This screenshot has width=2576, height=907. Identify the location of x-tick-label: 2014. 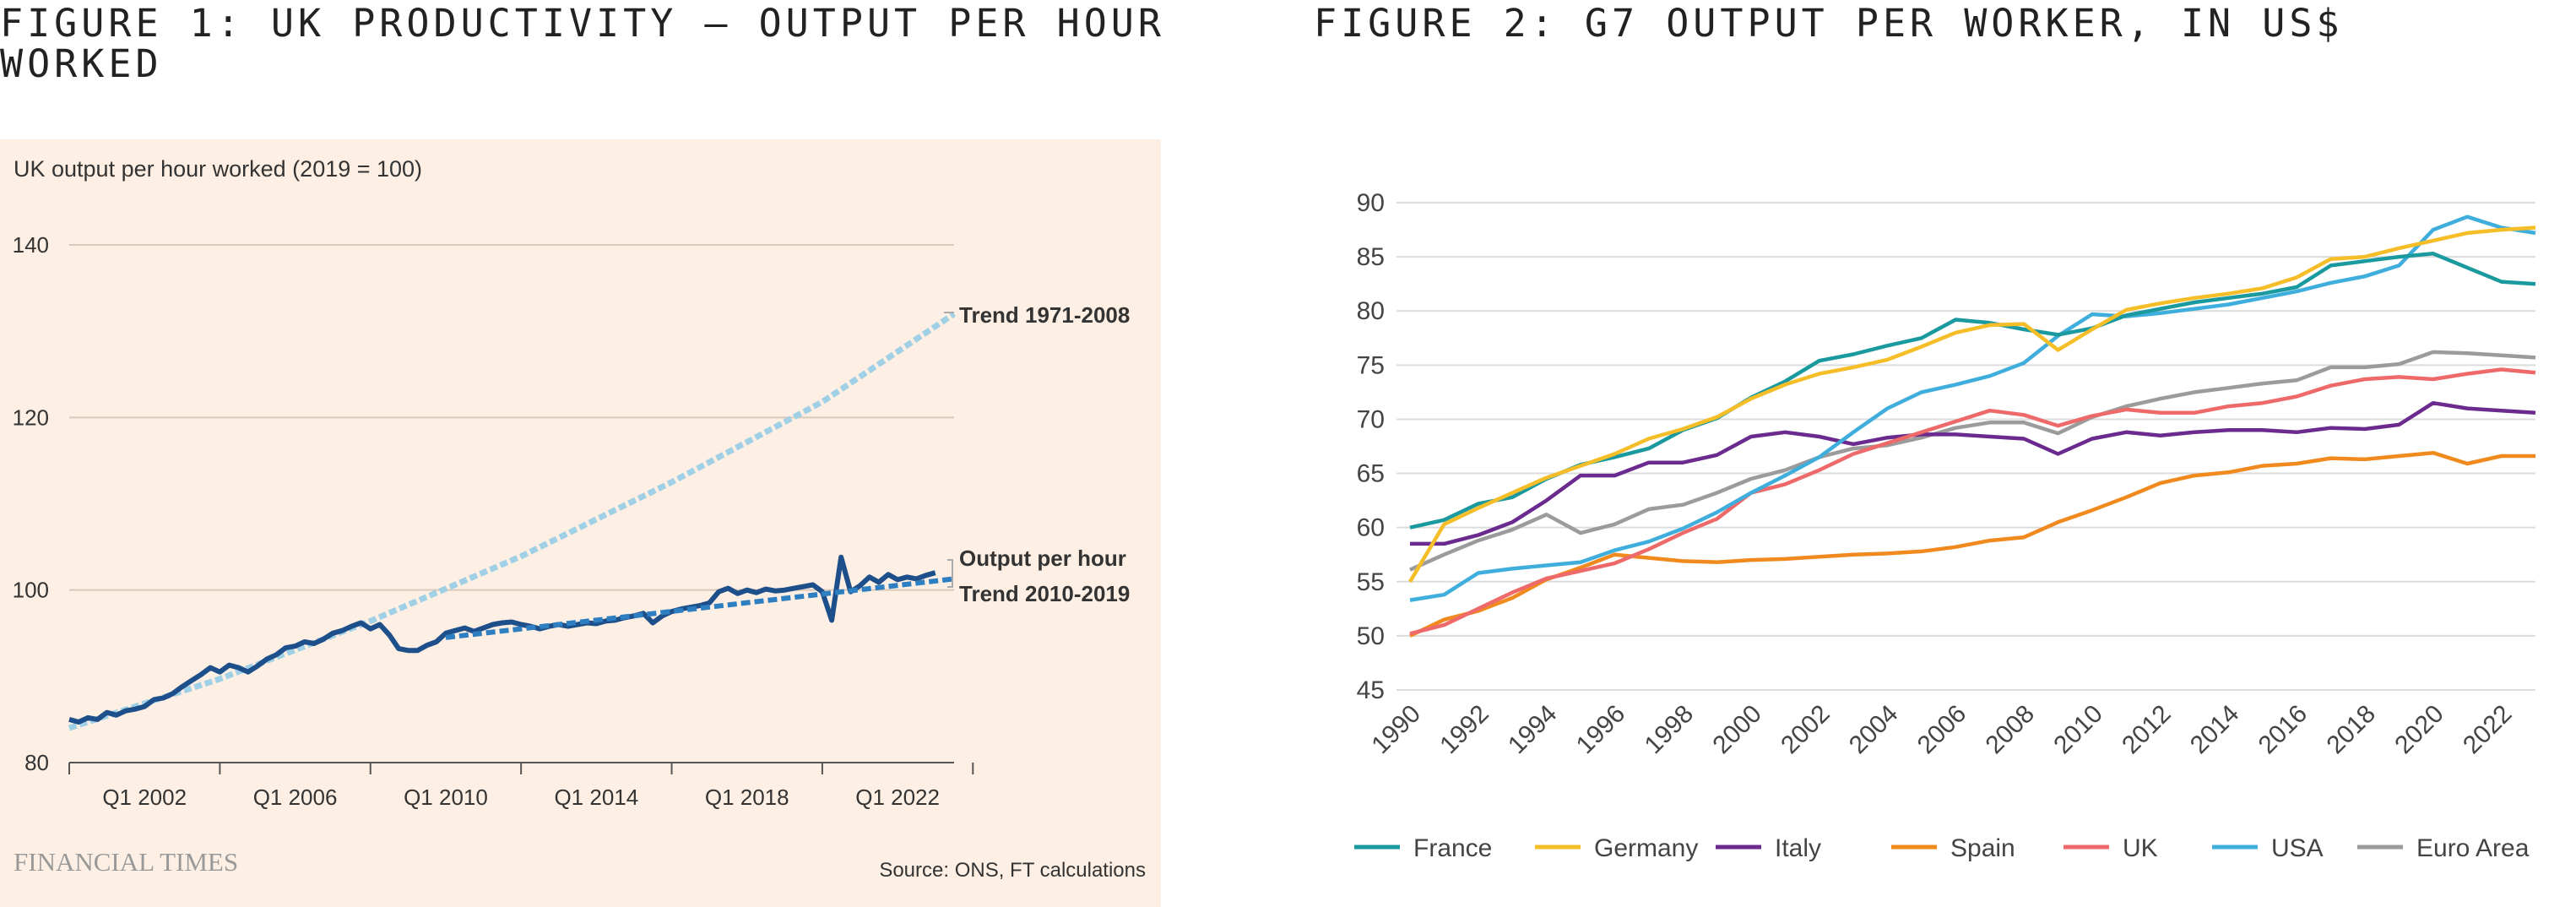
(2215, 730).